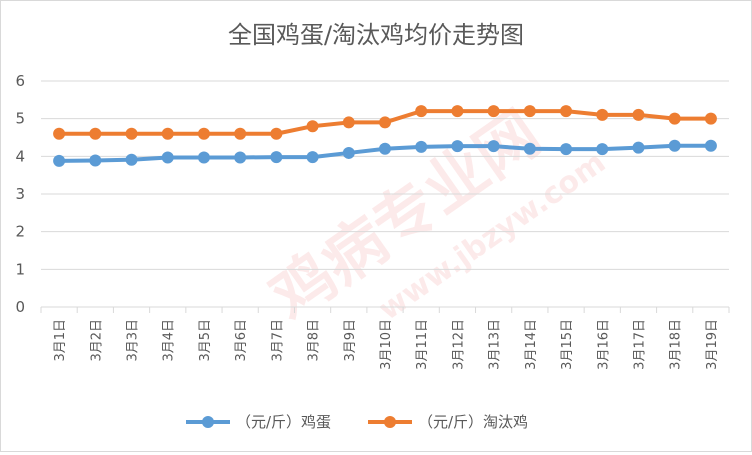  I want to click on x-tick-label: 3月1日, so click(60, 340).